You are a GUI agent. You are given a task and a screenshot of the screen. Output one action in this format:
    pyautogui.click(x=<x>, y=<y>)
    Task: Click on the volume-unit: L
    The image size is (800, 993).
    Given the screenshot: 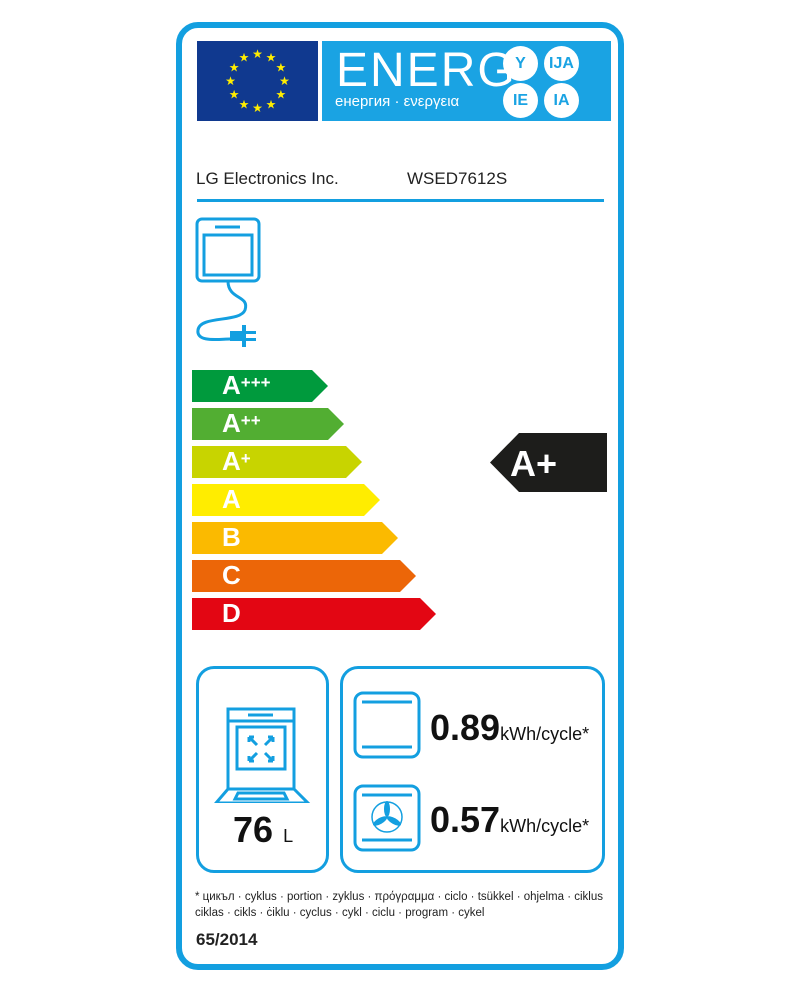 What is the action you would take?
    pyautogui.click(x=288, y=836)
    